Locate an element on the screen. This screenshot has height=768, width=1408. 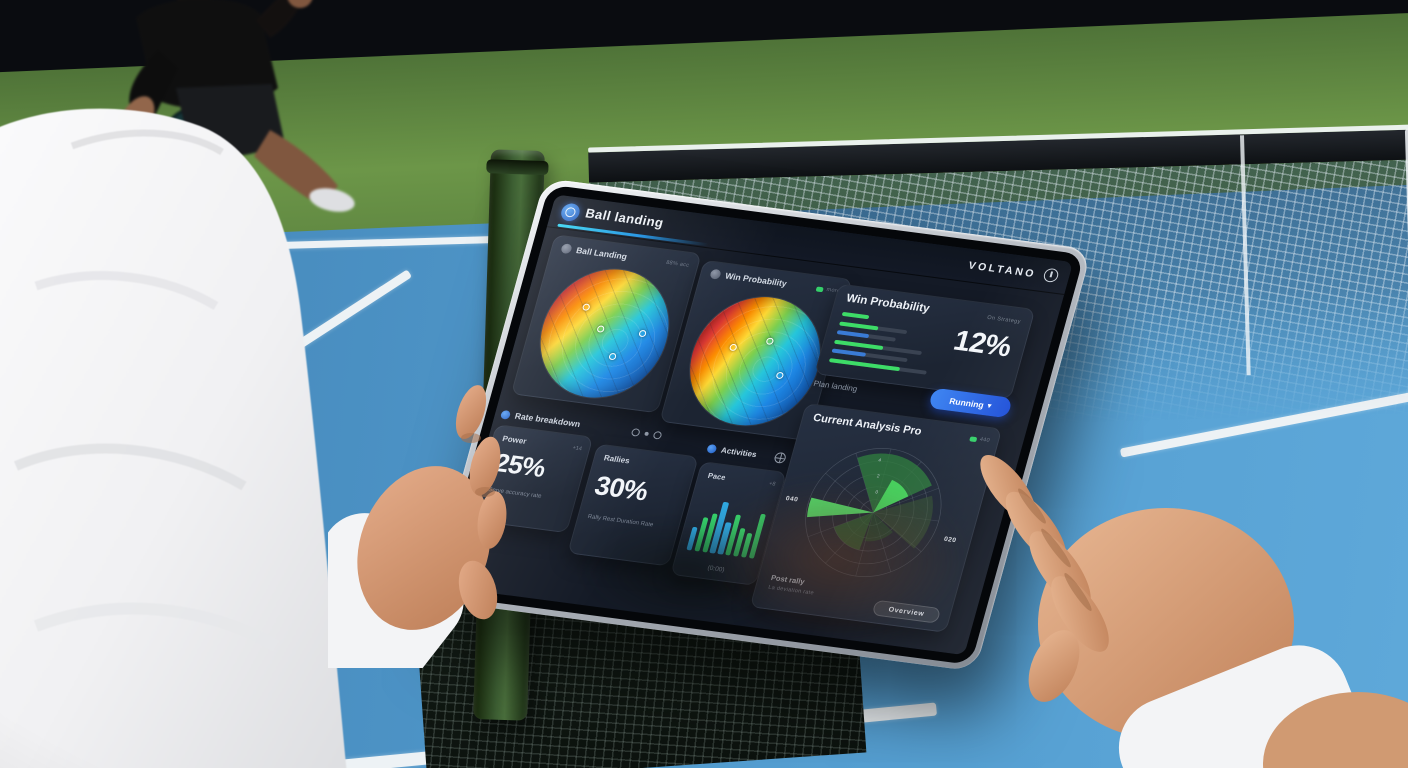
chevron-down-icon: ▾ is located at coordinates (989, 406).